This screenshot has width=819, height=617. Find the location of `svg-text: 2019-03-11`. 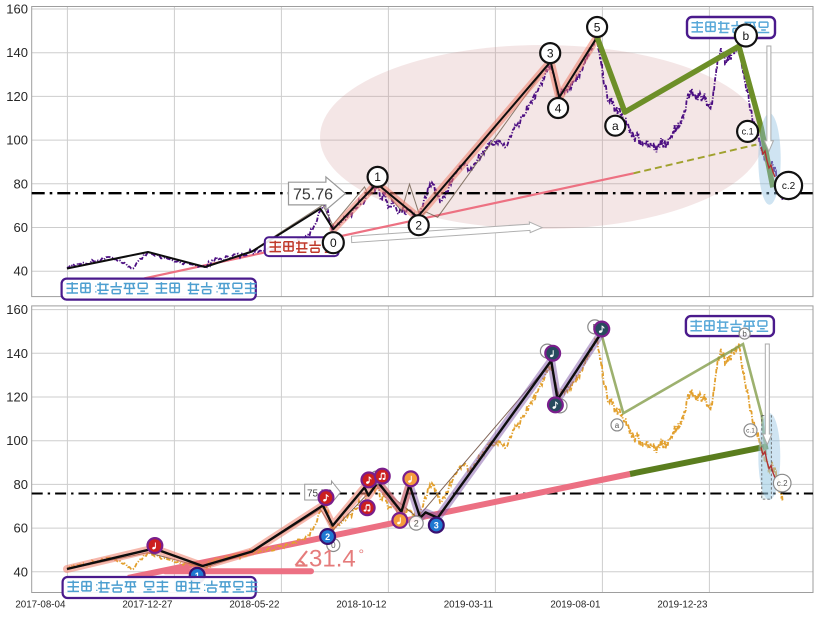

svg-text: 2019-03-11 is located at coordinates (468, 605).